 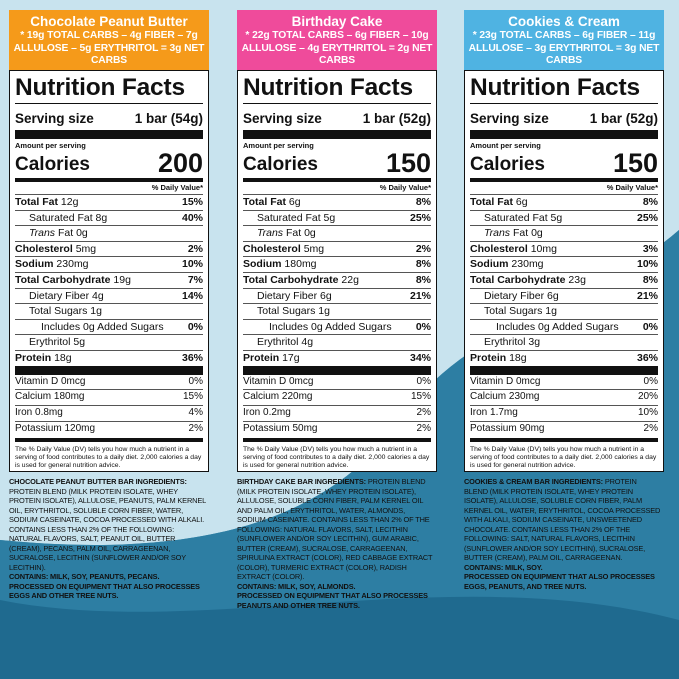 What do you see at coordinates (89, 326) in the screenshot?
I see `nutrient-added-sugars-amount: 0g` at bounding box center [89, 326].